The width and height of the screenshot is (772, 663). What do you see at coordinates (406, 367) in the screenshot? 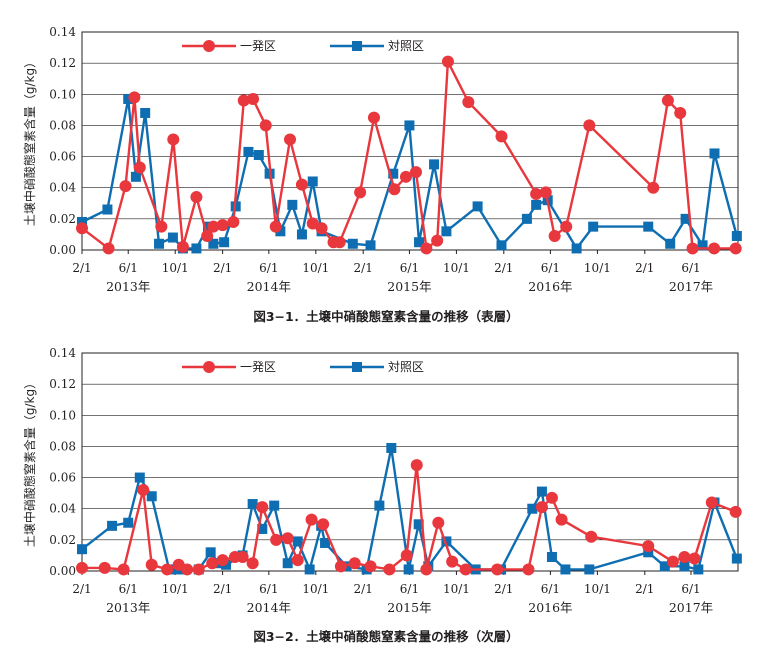
I see `legend-label: 対照区` at bounding box center [406, 367].